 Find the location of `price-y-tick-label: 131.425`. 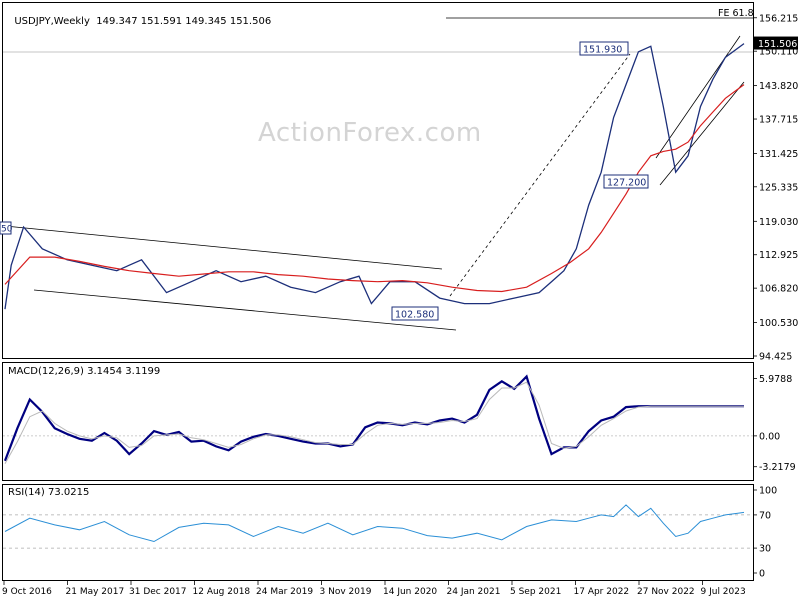

price-y-tick-label: 131.425 is located at coordinates (778, 154).